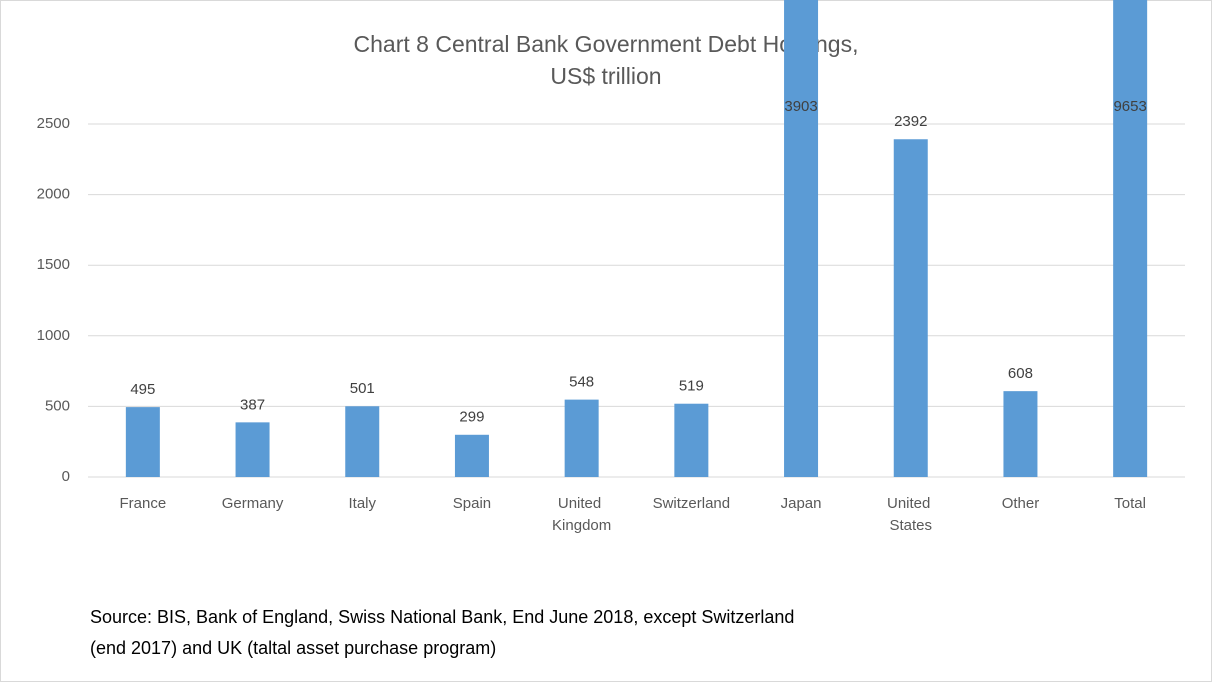 The height and width of the screenshot is (682, 1212). Describe the element at coordinates (1130, 503) in the screenshot. I see `x-tick-label: Total` at that location.